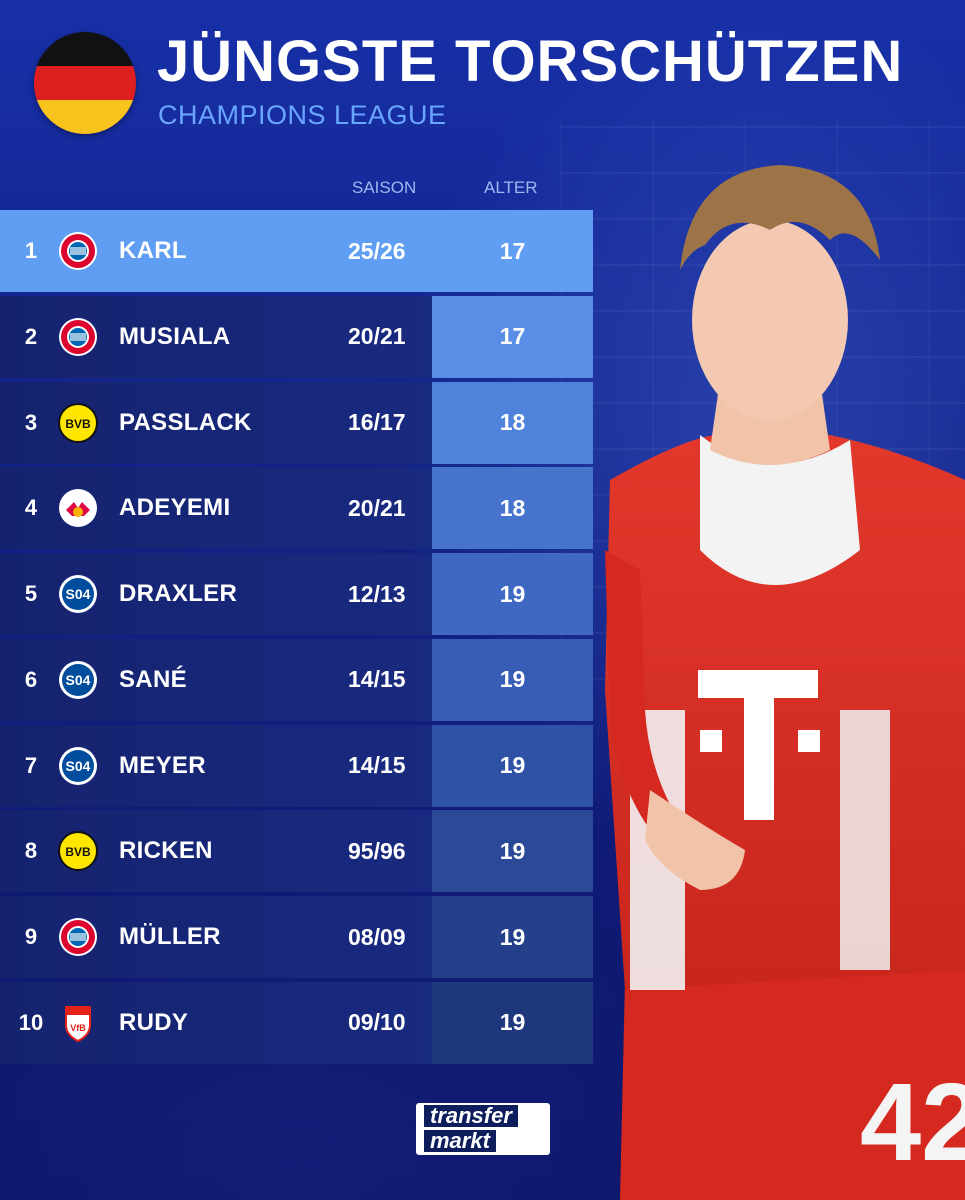  Describe the element at coordinates (178, 593) in the screenshot. I see `player-name: DRAXLER` at that location.